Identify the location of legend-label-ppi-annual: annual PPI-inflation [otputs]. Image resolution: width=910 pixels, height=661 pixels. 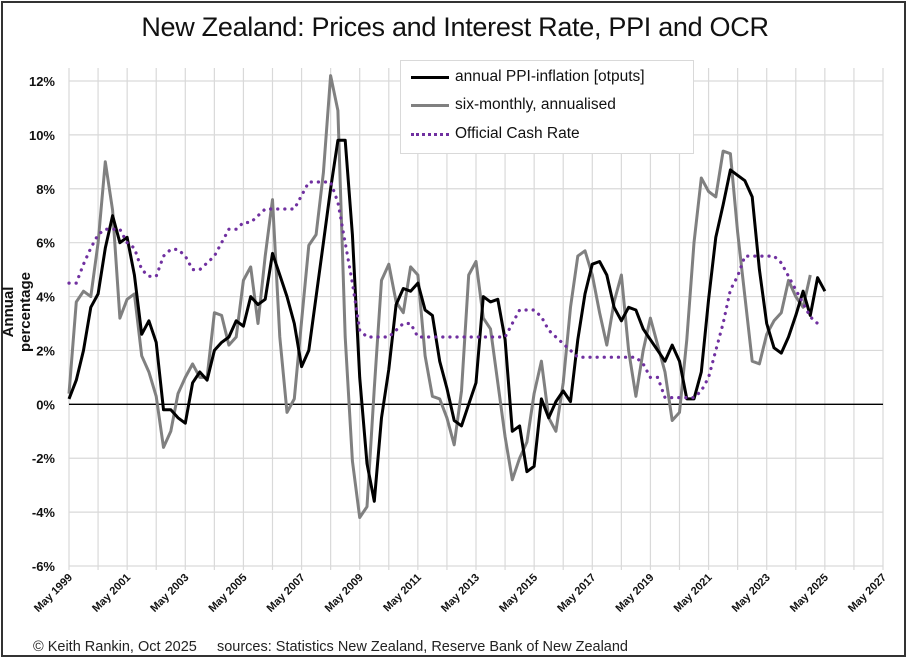
(550, 76).